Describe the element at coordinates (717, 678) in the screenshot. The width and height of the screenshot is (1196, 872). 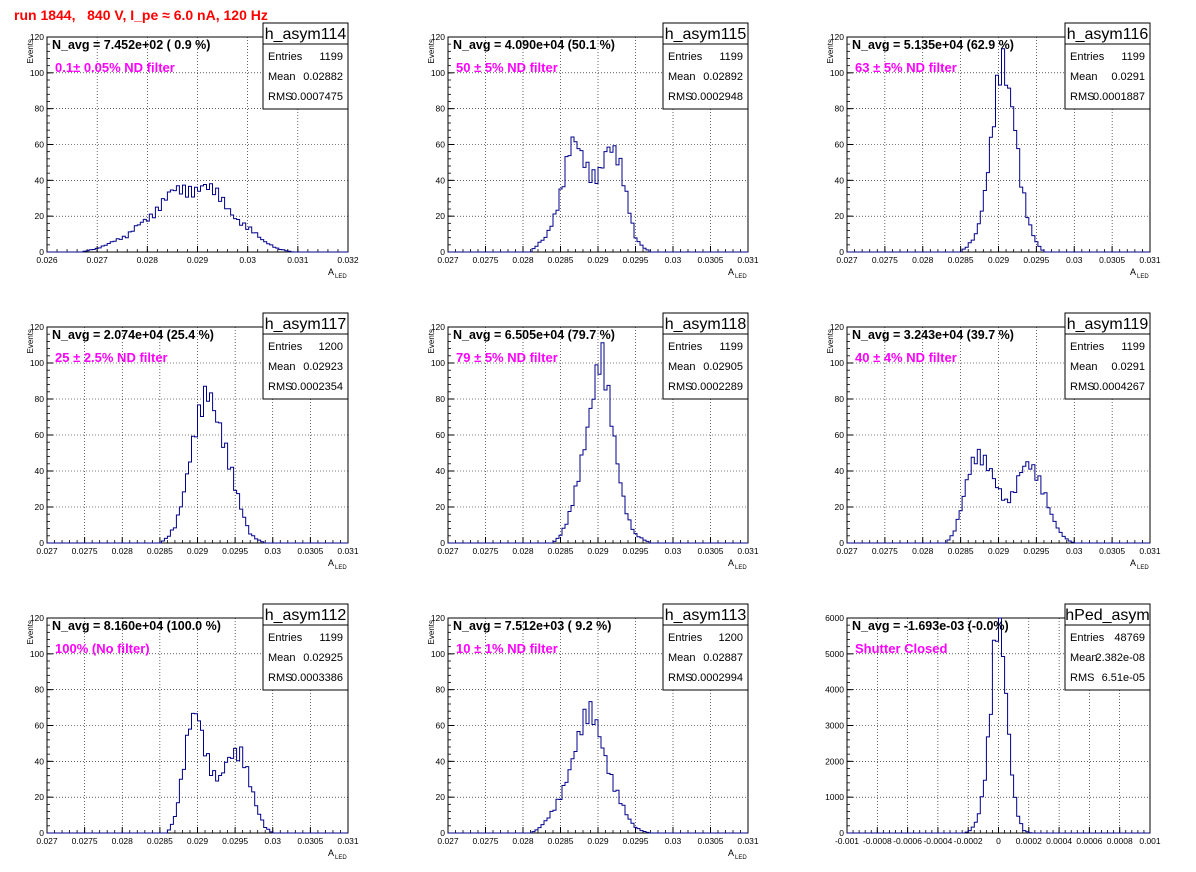
I see `stats-value-rms: 0.0002994` at that location.